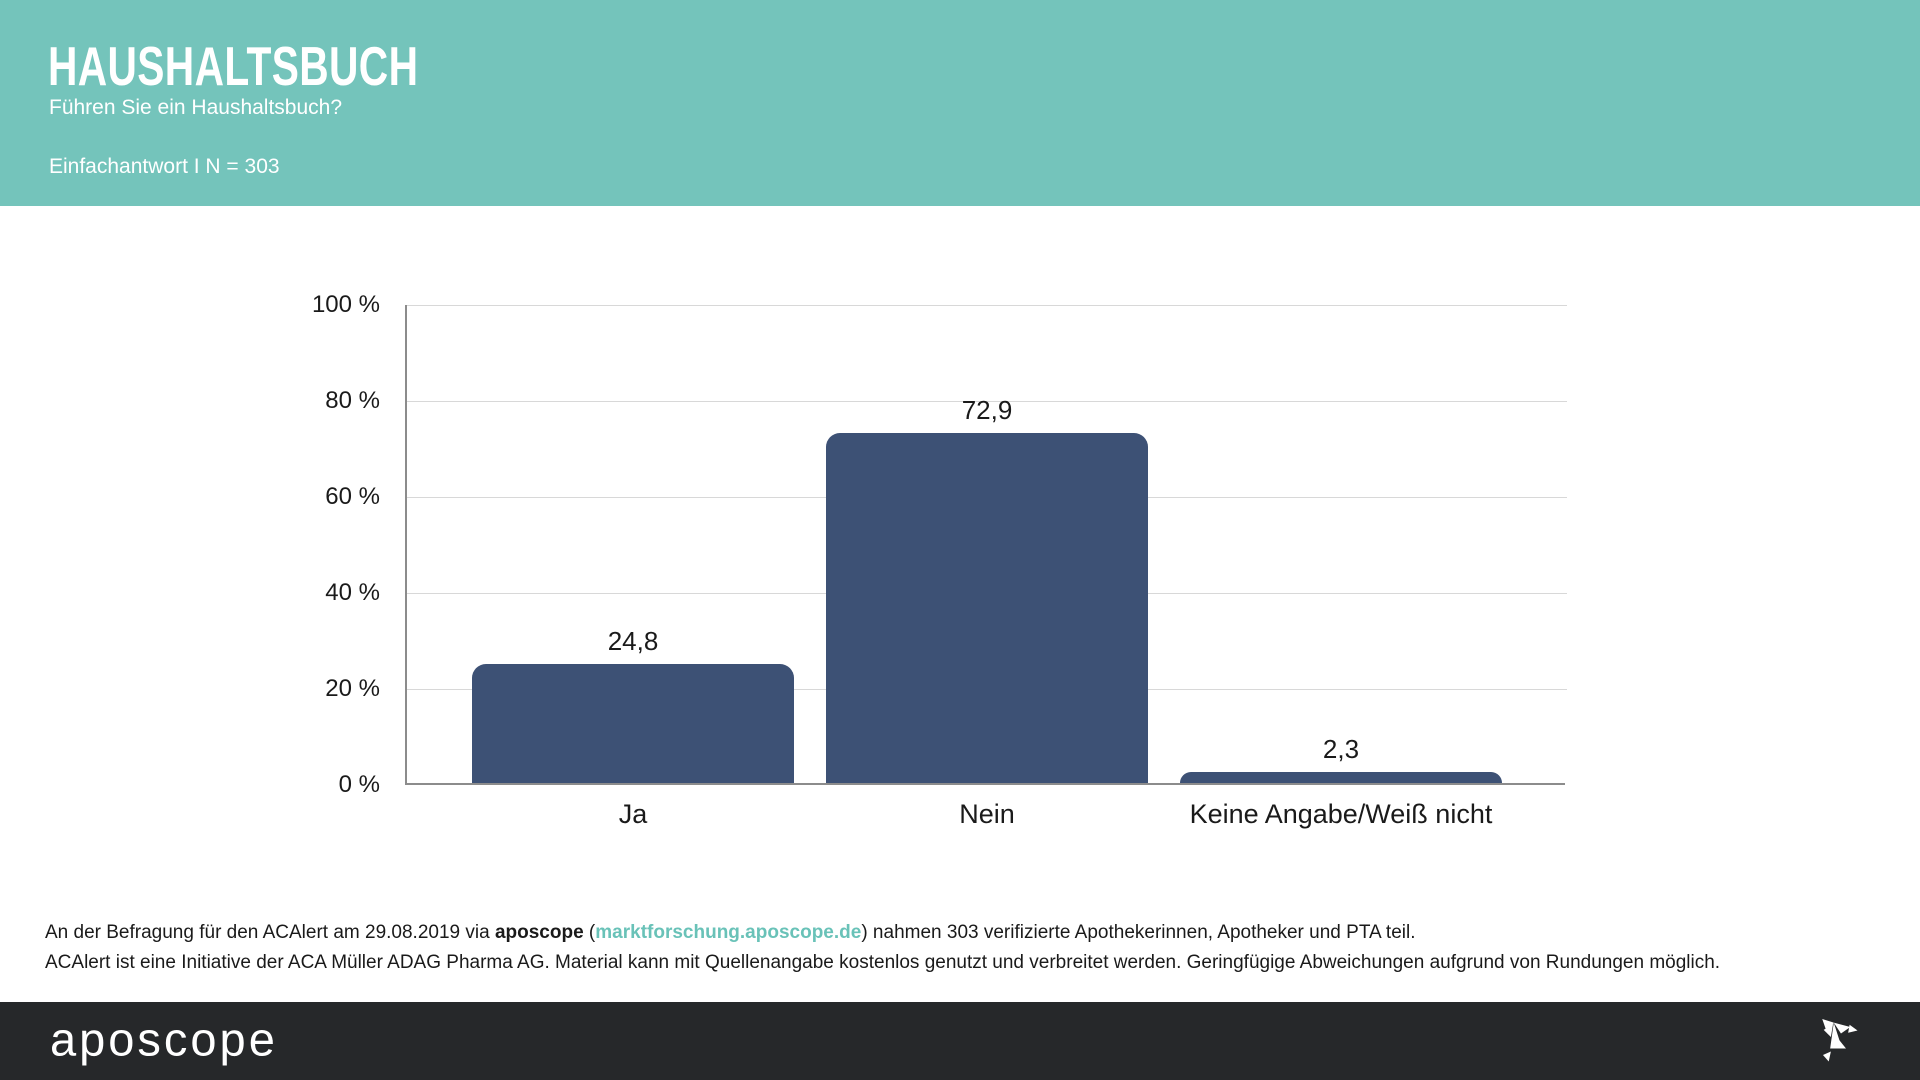 The height and width of the screenshot is (1080, 1920). I want to click on y-tick-label: 40 %, so click(352, 592).